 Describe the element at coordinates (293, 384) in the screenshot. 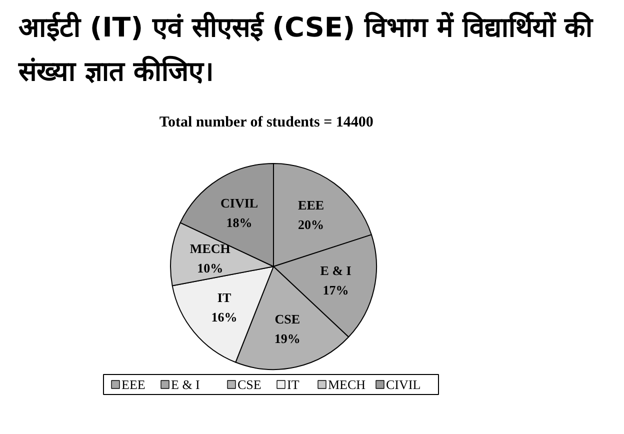

I see `legend-label: IT` at that location.